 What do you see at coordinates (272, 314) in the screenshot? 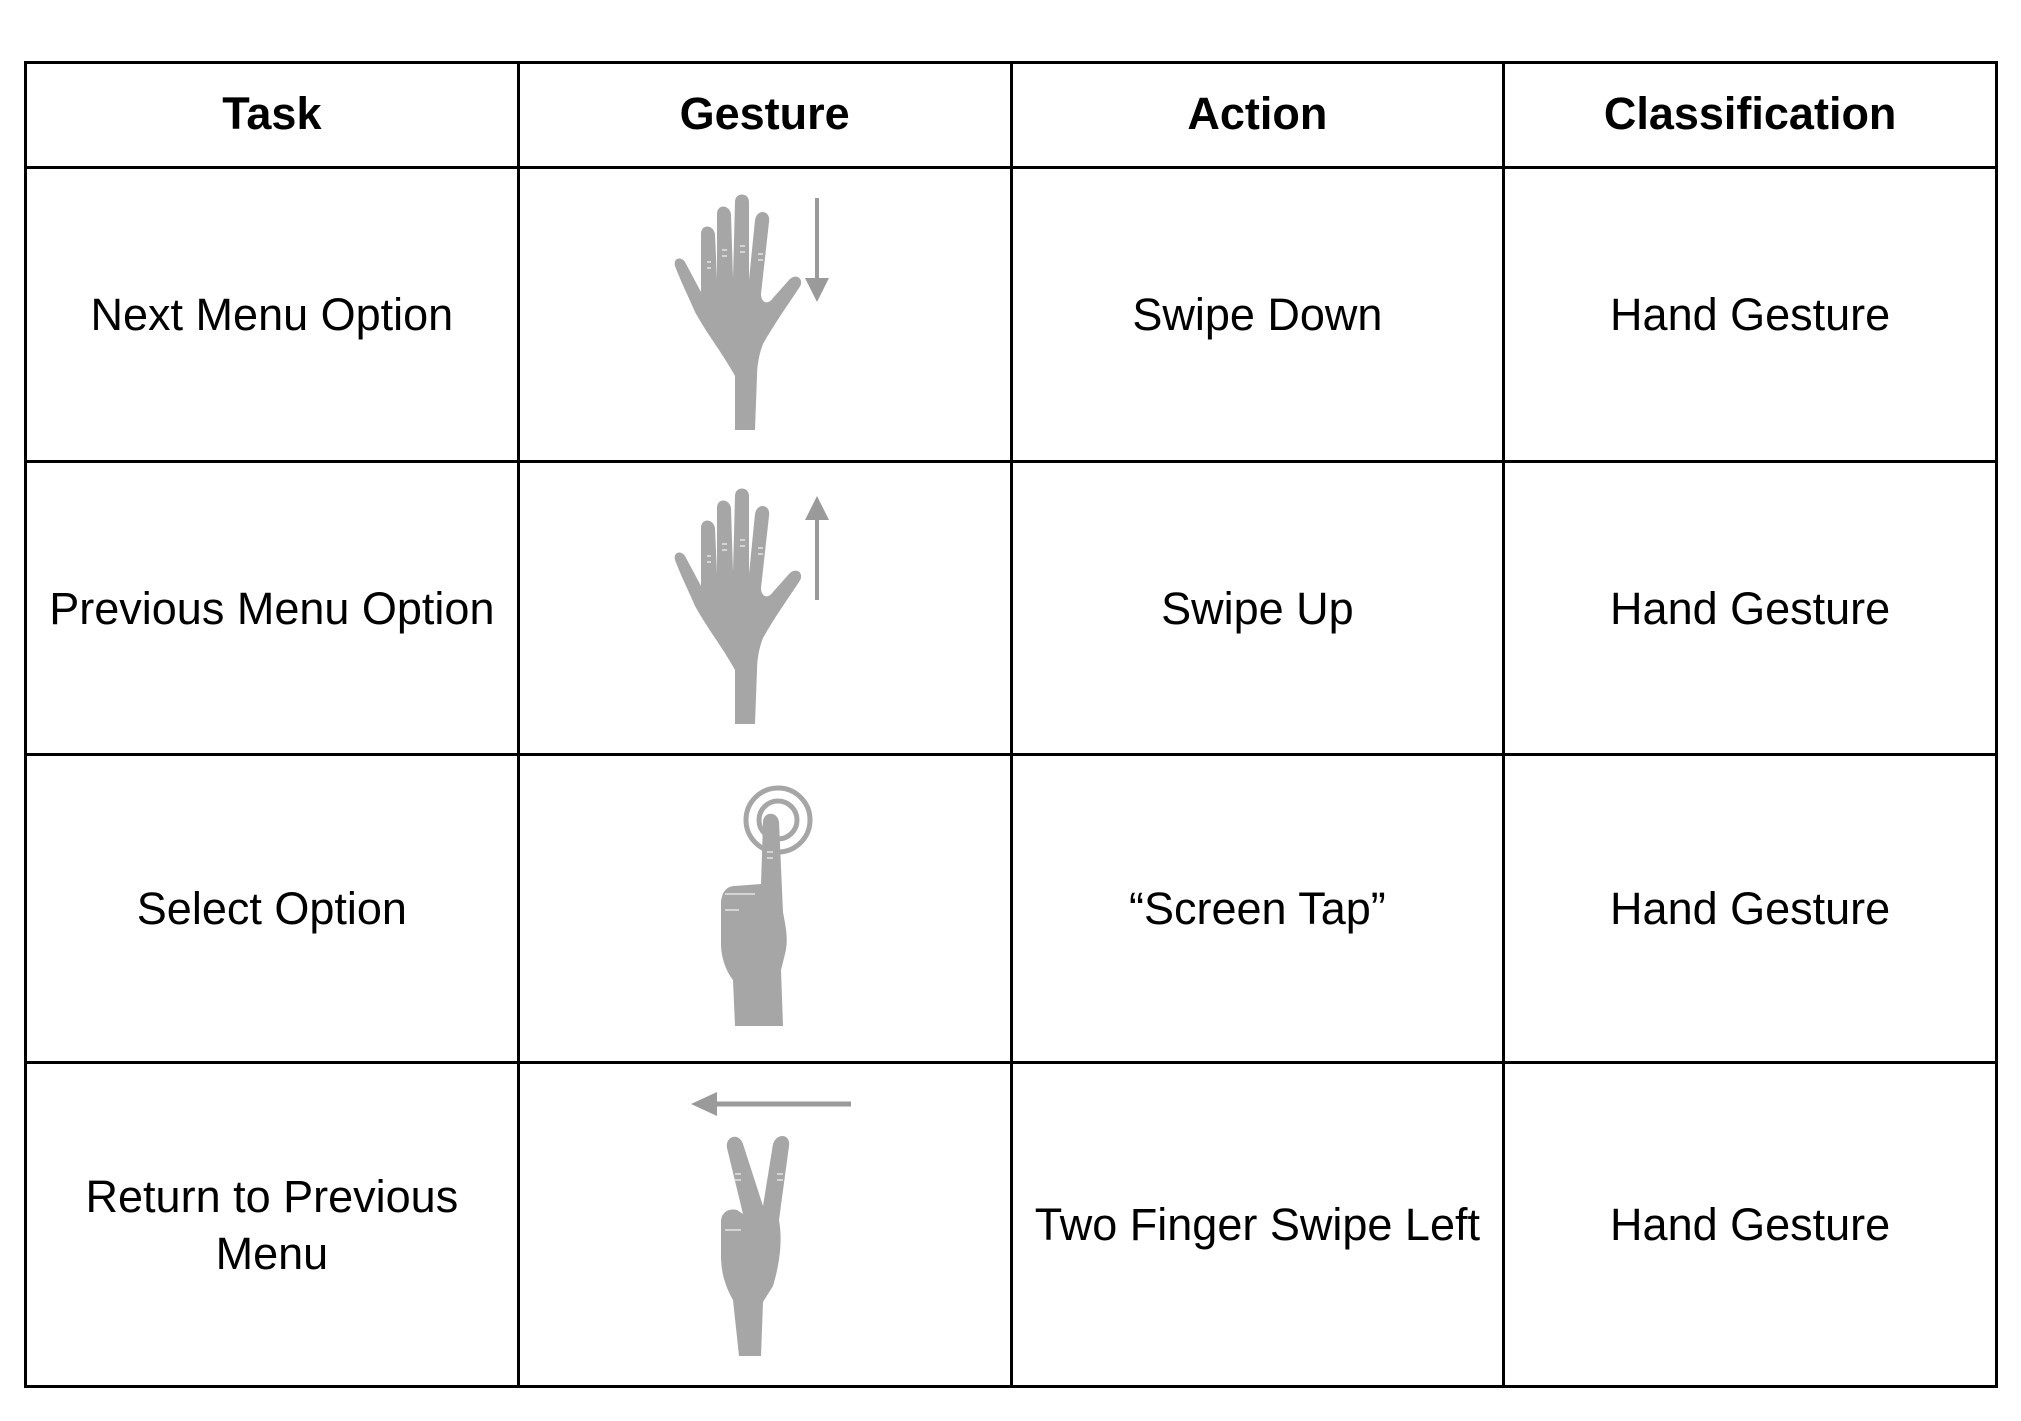
I see `task-cell: Next Menu Option` at bounding box center [272, 314].